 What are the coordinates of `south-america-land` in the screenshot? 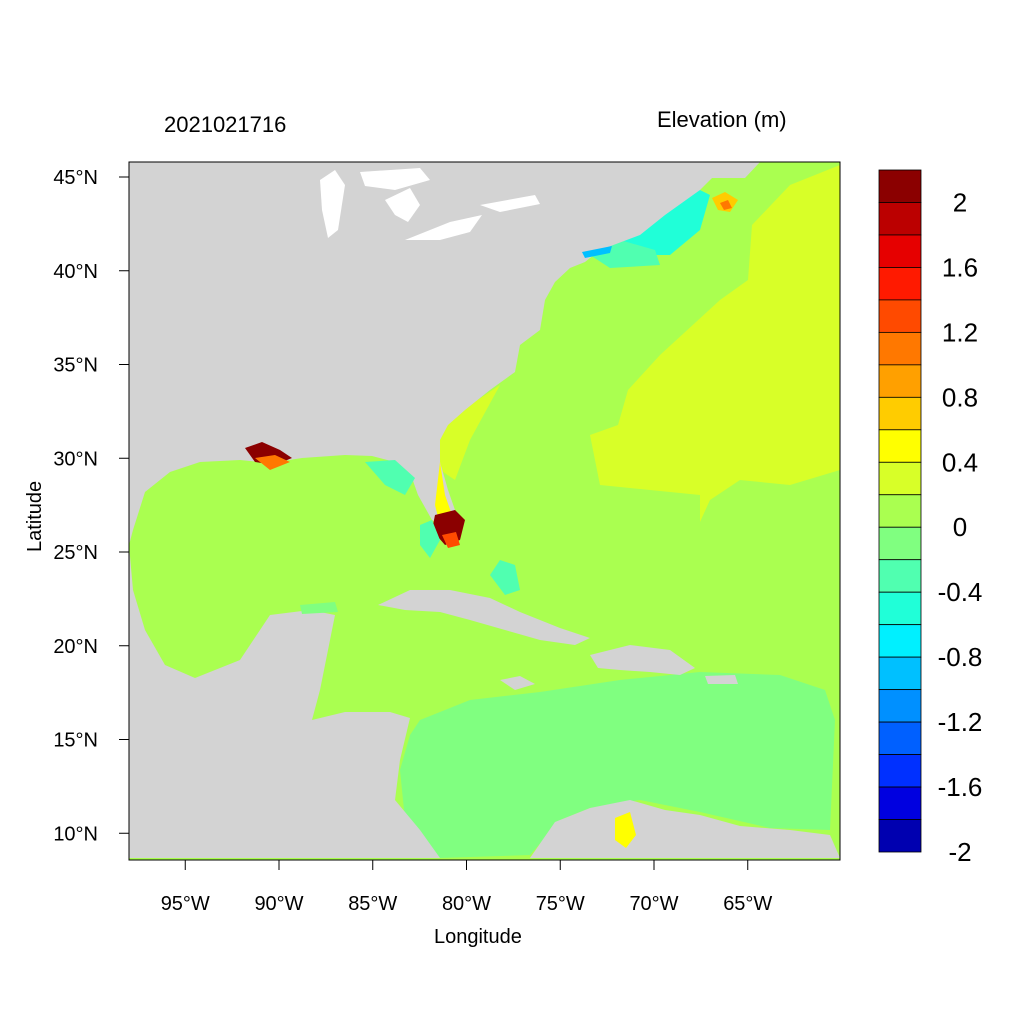 It's located at (685, 829).